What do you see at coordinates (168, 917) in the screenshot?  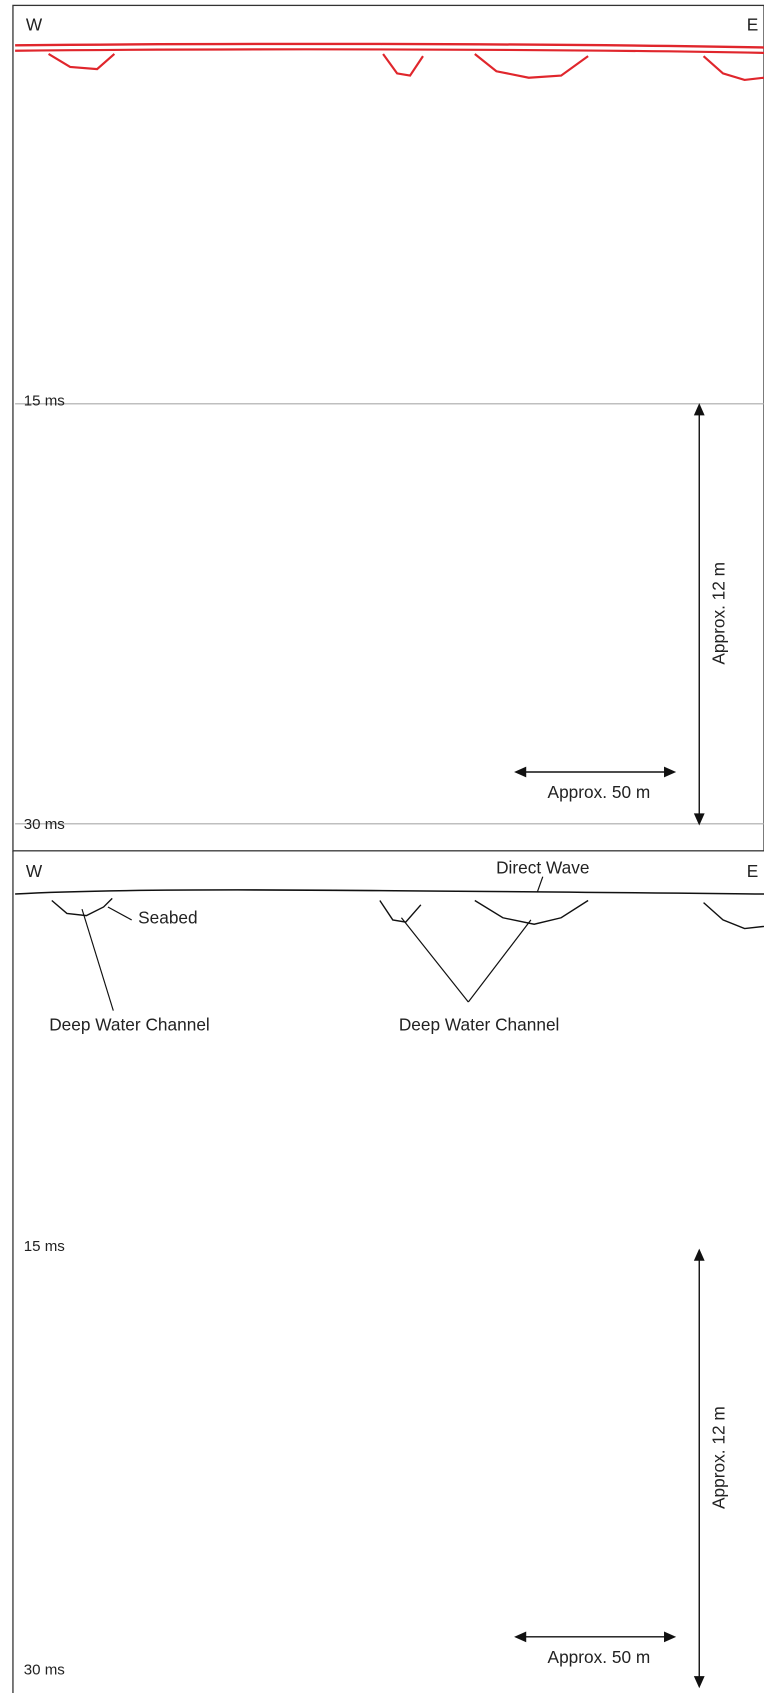 I see `seabed-label: Seabed` at bounding box center [168, 917].